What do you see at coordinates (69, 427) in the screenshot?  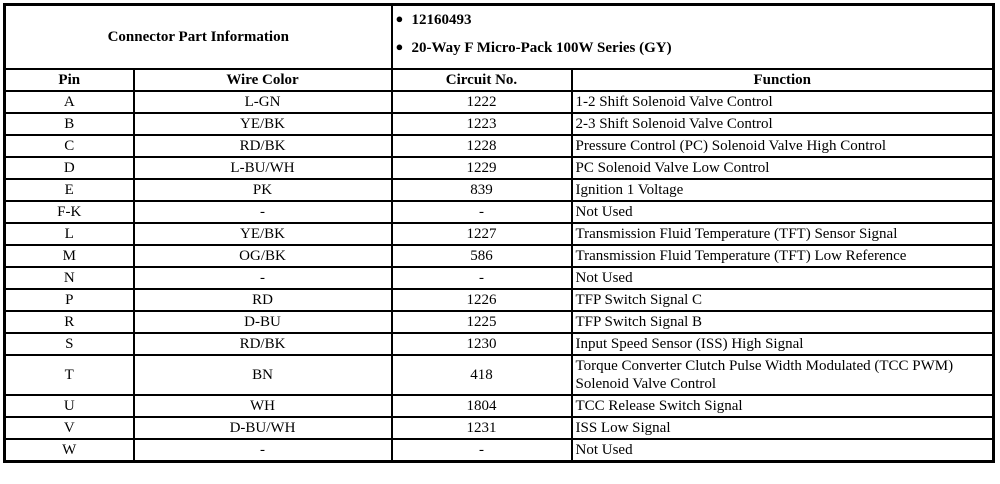 I see `pin-cell: V` at bounding box center [69, 427].